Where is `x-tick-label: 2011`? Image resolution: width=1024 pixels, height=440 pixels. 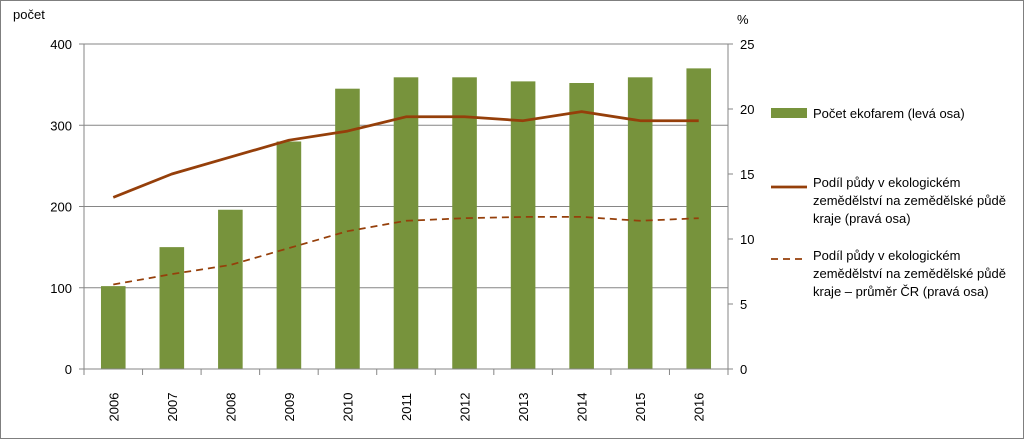
x-tick-label: 2011 is located at coordinates (406, 407).